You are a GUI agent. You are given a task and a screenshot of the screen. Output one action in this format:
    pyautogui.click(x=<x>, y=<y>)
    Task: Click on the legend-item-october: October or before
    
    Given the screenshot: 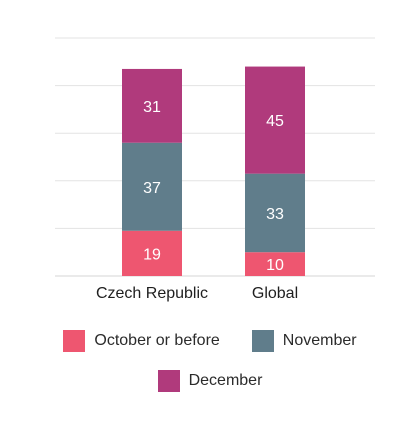 What is the action you would take?
    pyautogui.click(x=141, y=341)
    